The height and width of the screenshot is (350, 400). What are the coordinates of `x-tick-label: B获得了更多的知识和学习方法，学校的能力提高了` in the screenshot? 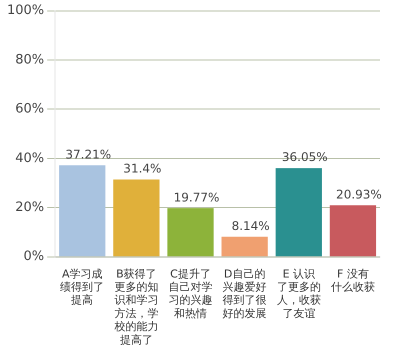 It's located at (135, 306).